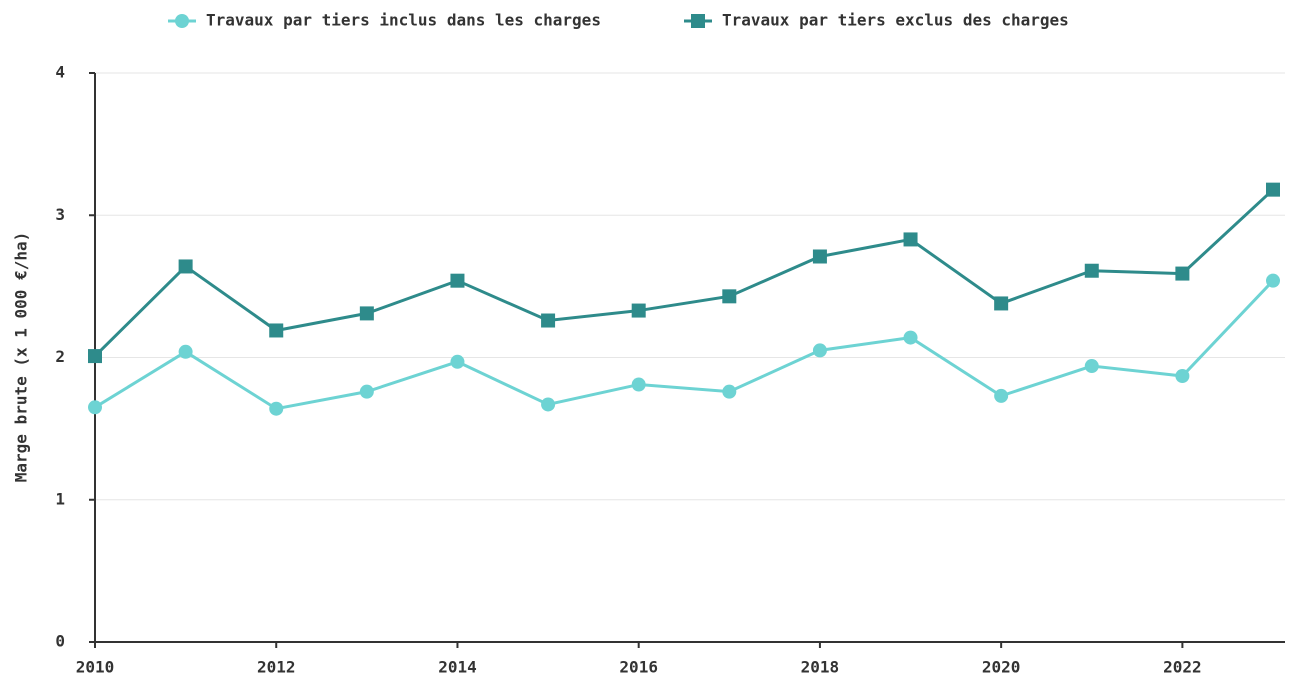 The height and width of the screenshot is (679, 1290). I want to click on y-tick-label: 3, so click(60, 214).